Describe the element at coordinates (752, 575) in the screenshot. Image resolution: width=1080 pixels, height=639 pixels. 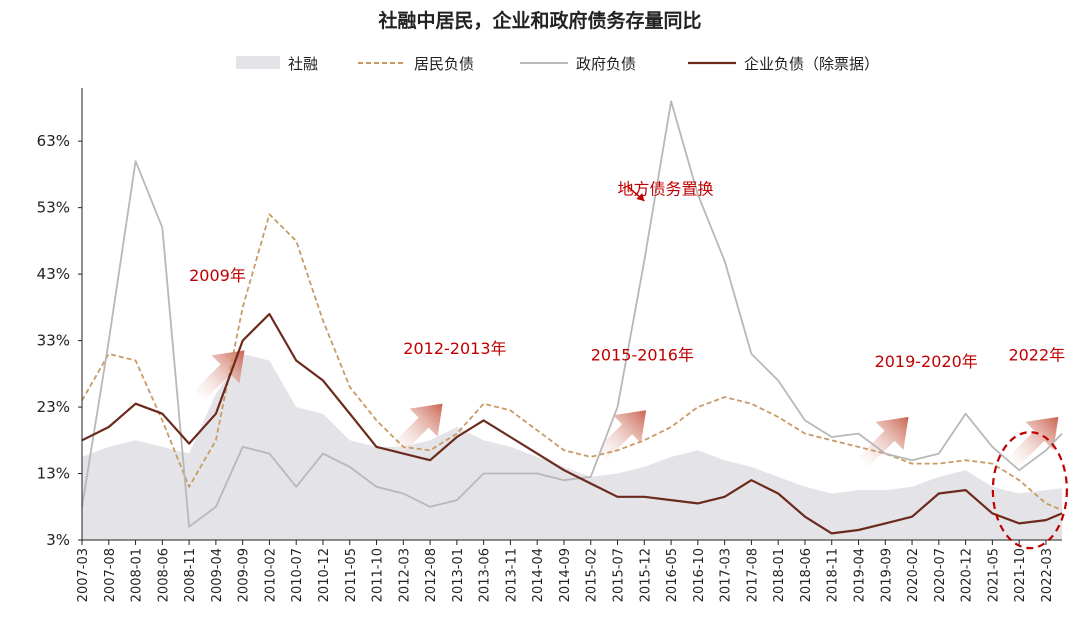
I see `x-tick-label: 2017-08` at that location.